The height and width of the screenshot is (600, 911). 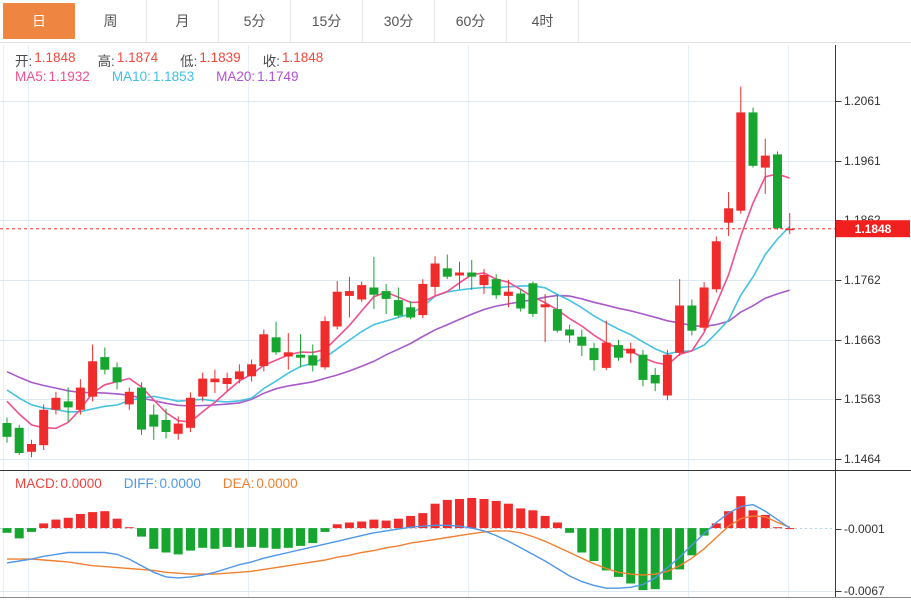 I want to click on price-tick-label: 1.1961, so click(x=862, y=161).